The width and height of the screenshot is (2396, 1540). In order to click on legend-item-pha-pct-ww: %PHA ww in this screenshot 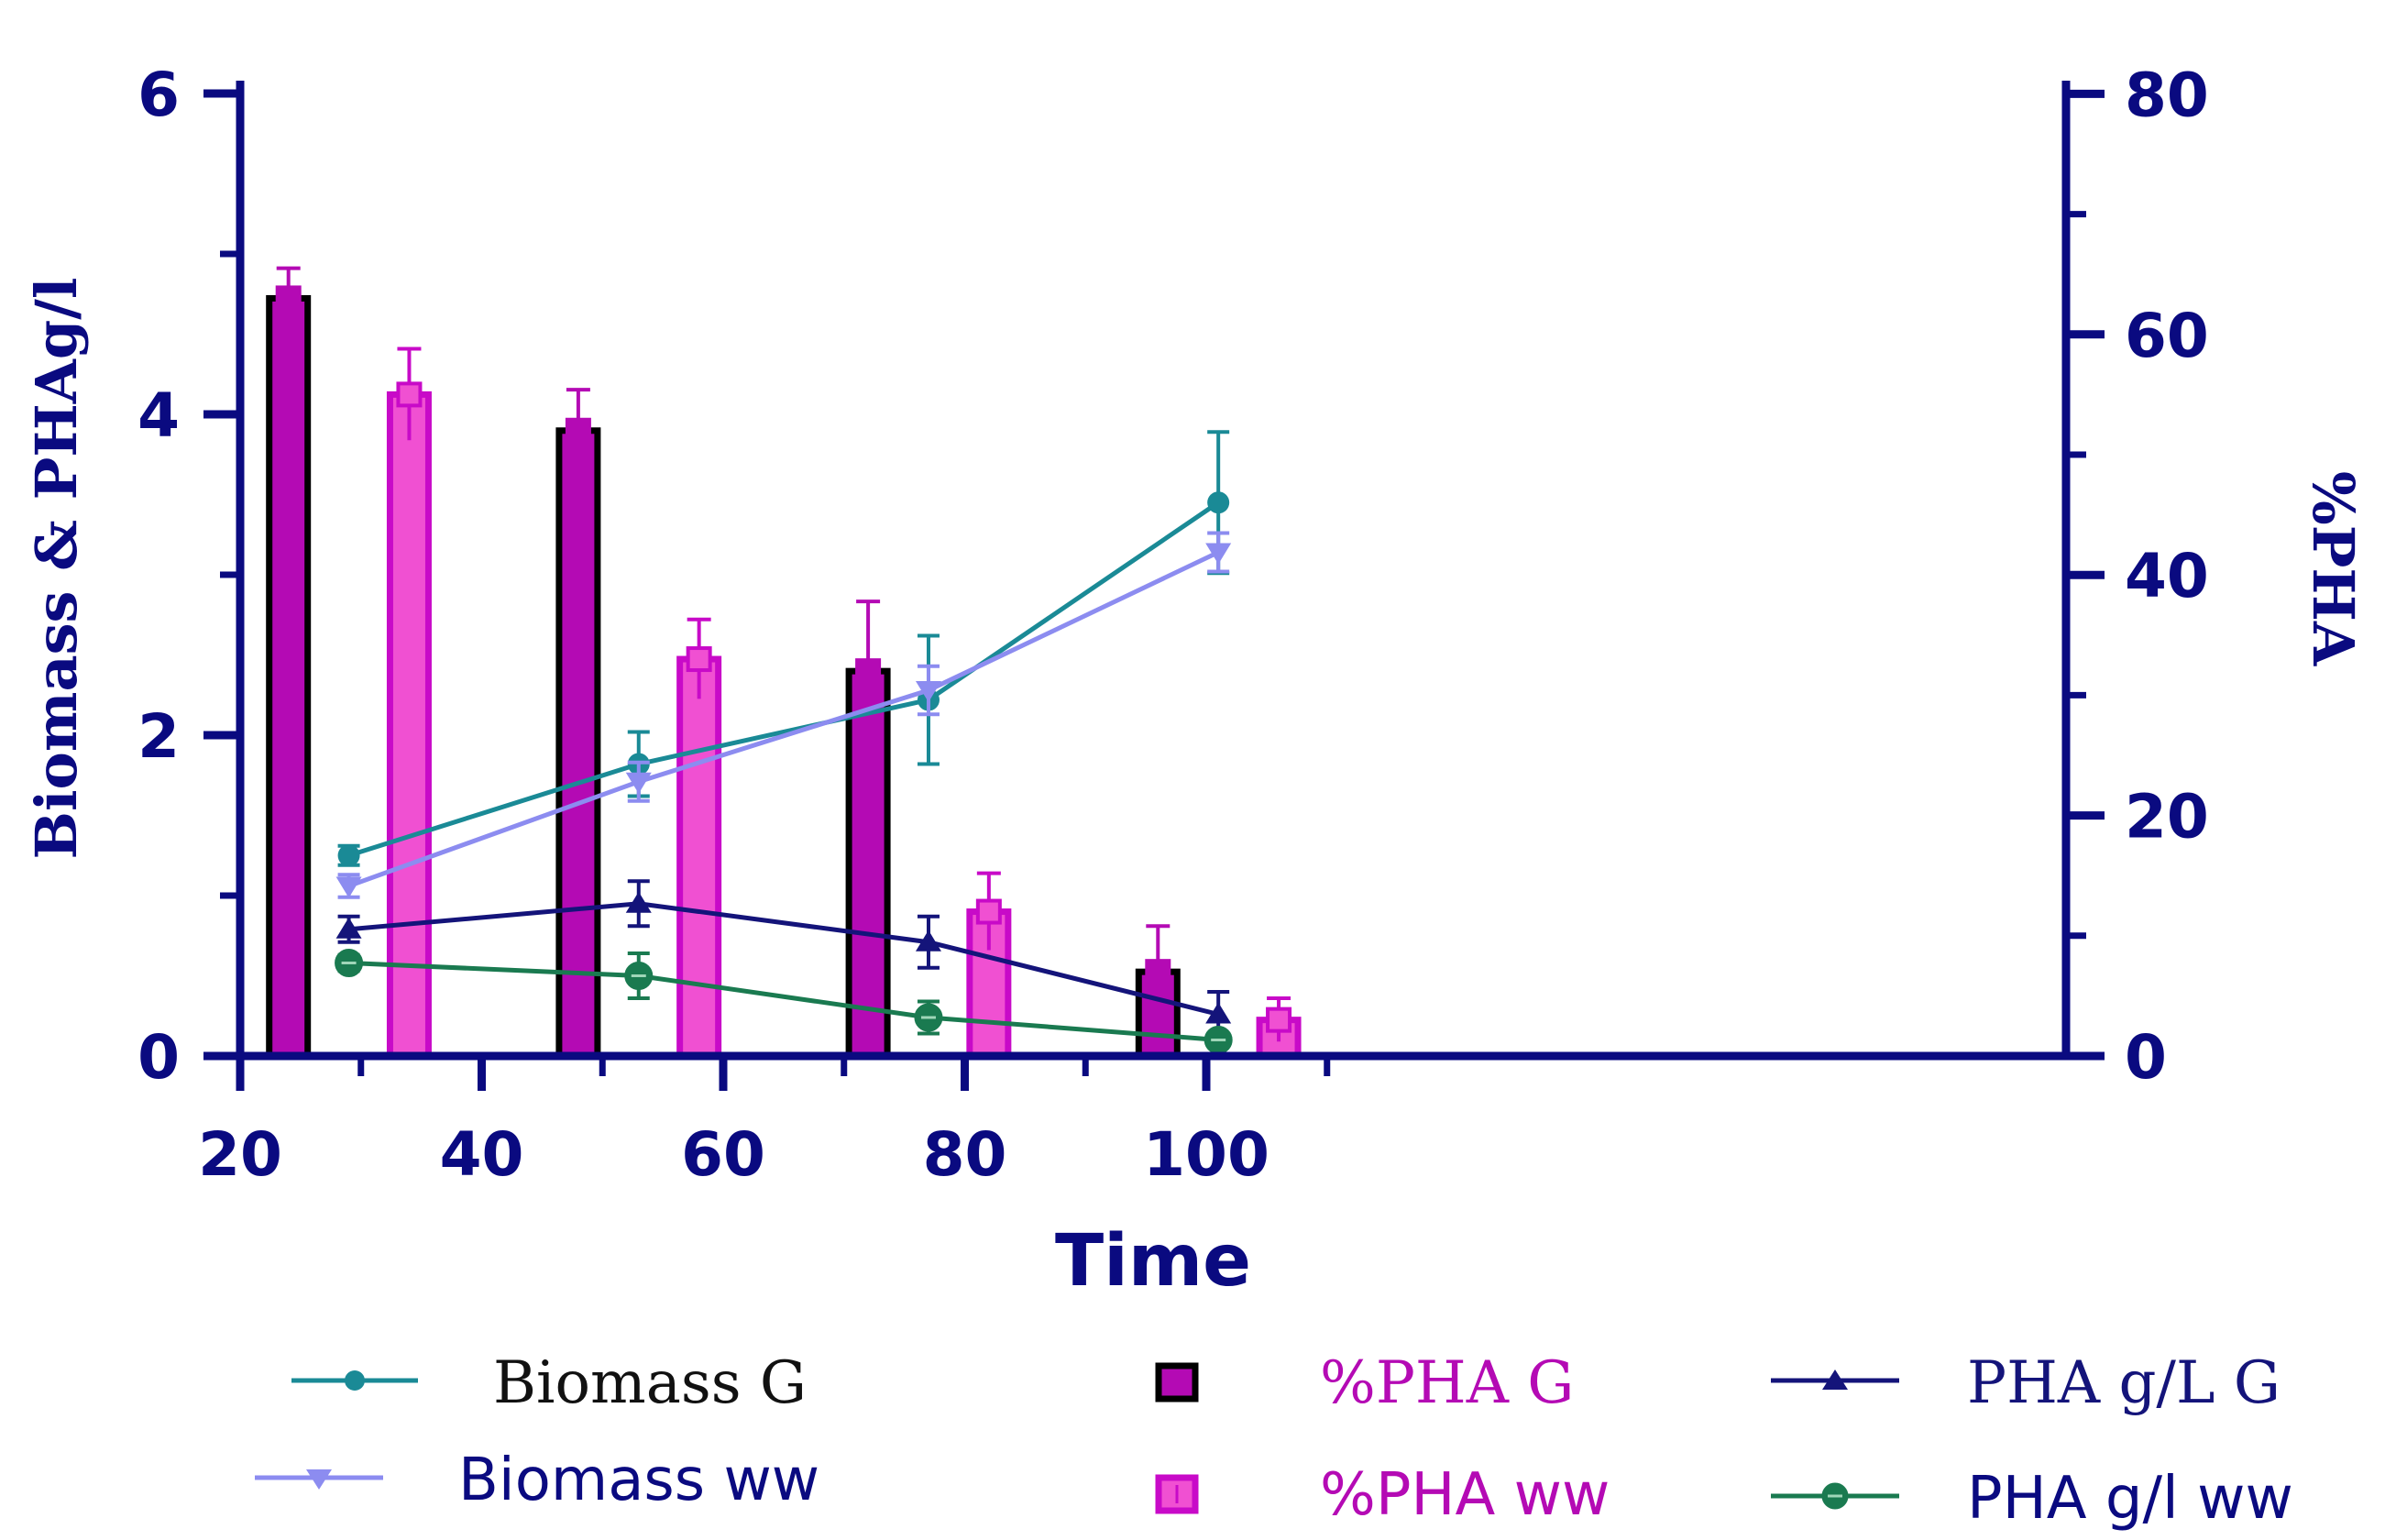, I will do `click(1383, 1495)`.